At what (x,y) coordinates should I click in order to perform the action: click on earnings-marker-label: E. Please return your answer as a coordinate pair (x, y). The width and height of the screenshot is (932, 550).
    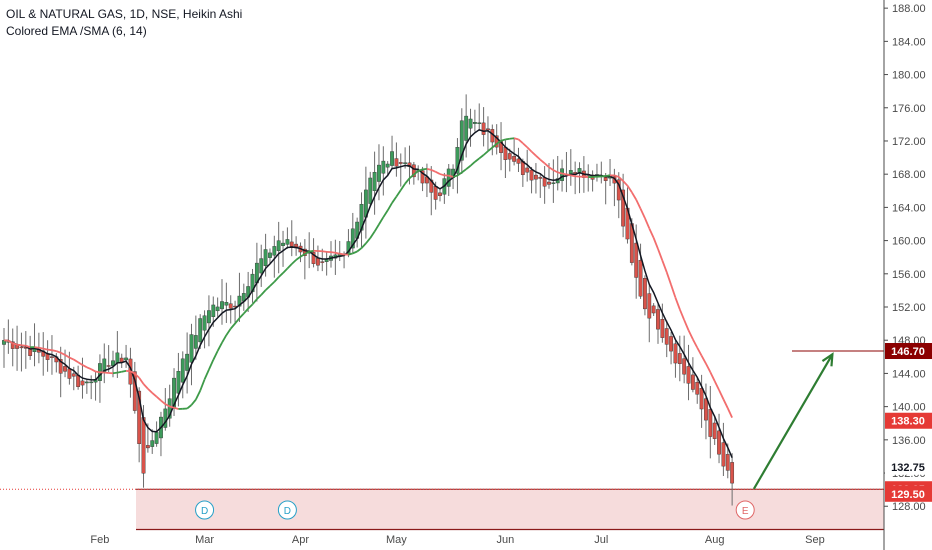
    Looking at the image, I should click on (745, 511).